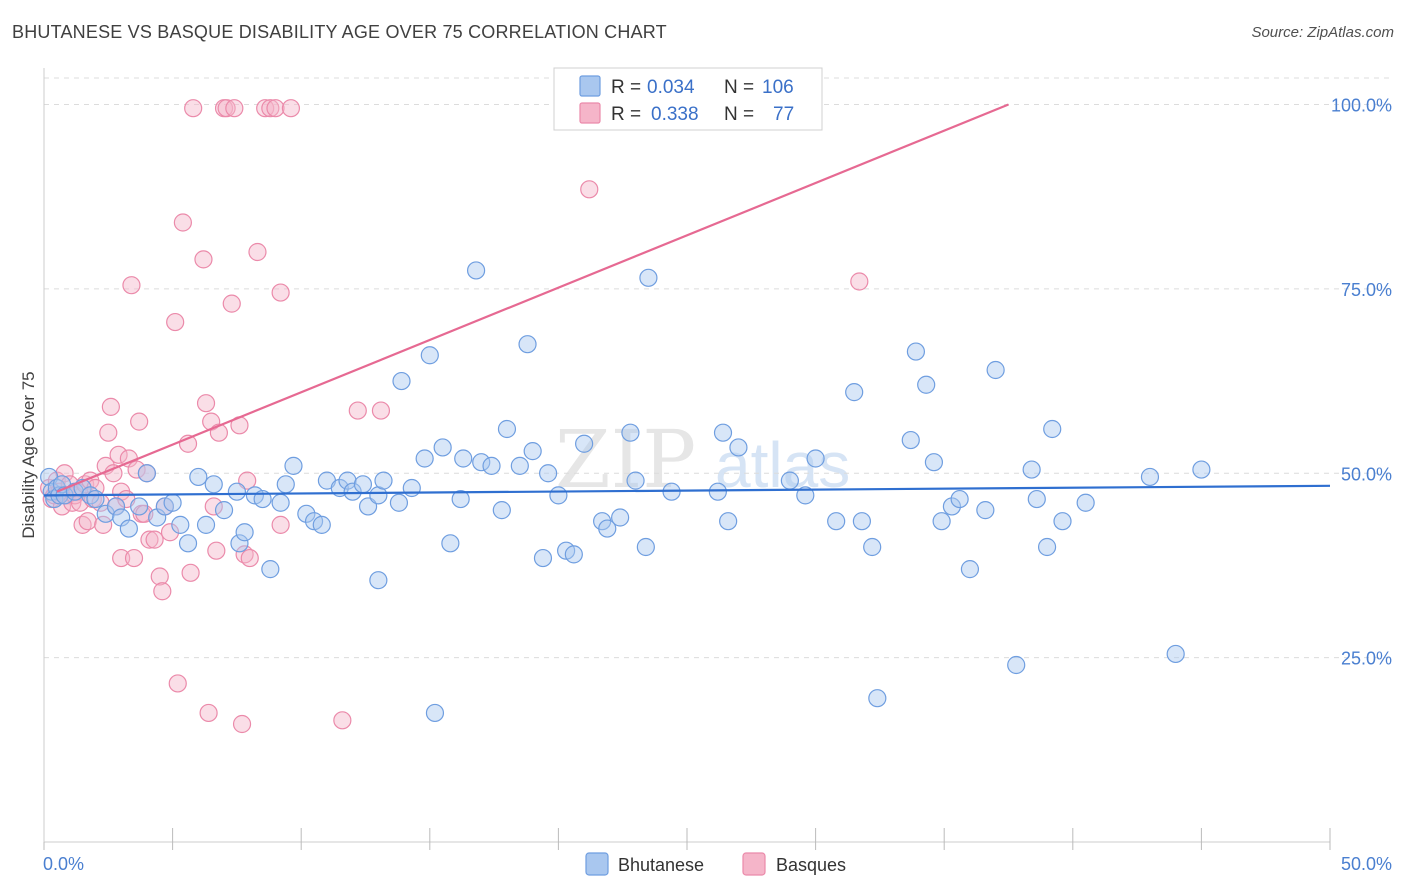 This screenshot has height=892, width=1406. Describe the element at coordinates (778, 87) in the screenshot. I see `legend-n-value-bhutanese: 106` at that location.